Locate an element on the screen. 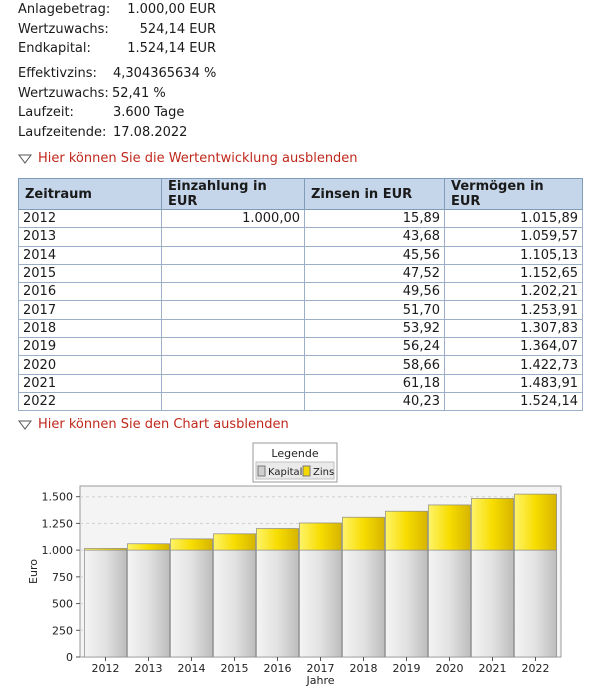  laufzeit-label: Laufzeit: is located at coordinates (46, 112).